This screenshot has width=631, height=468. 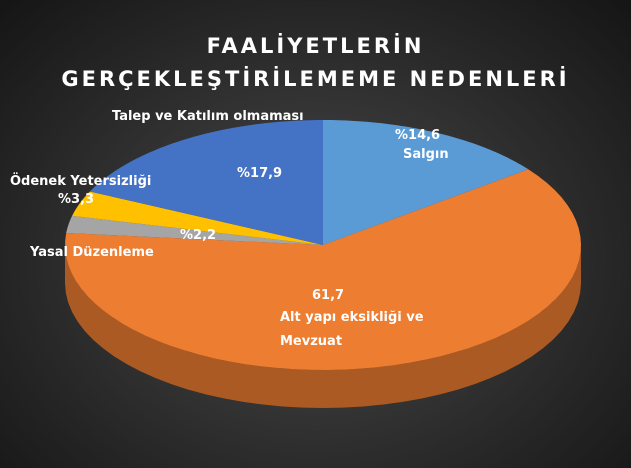 I want to click on value-label: %14,6, so click(x=418, y=135).